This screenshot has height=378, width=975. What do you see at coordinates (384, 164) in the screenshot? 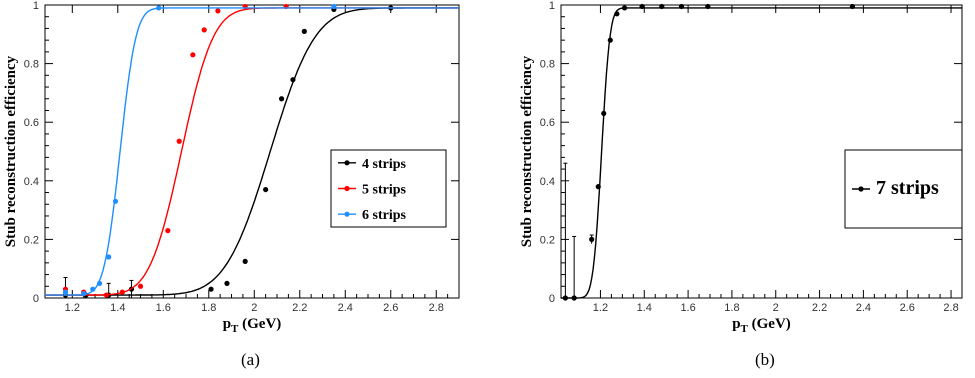
I see `legend-label: 4 strips` at bounding box center [384, 164].